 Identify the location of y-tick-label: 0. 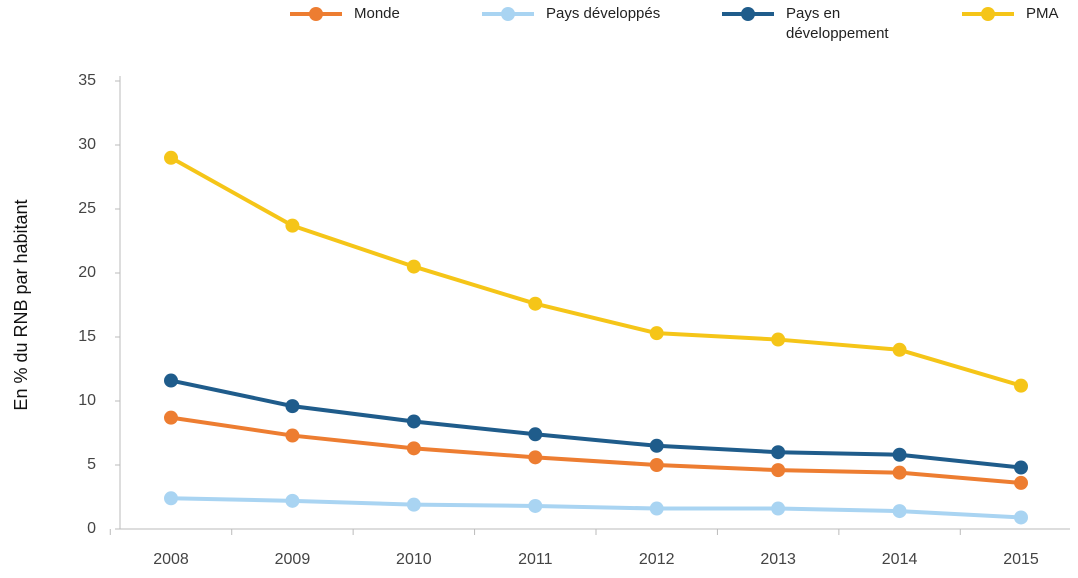
(91, 528).